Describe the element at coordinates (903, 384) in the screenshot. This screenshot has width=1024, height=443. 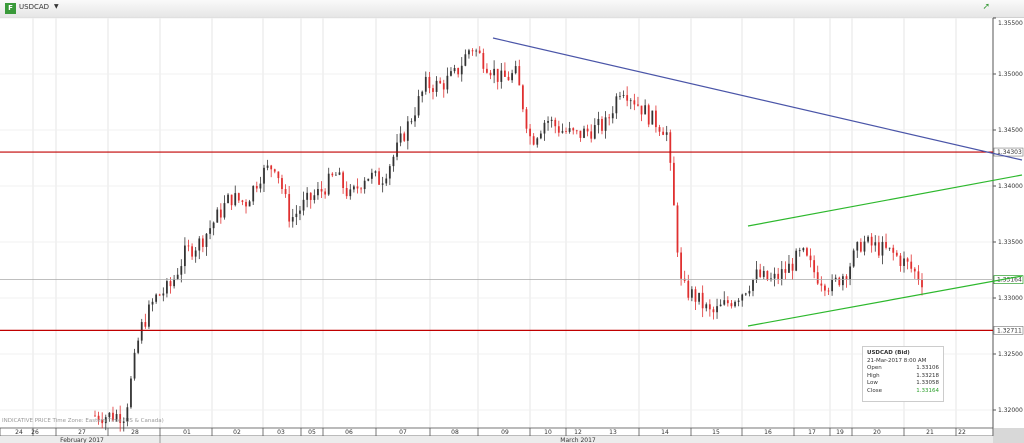
I see `info-row-low: Low 1.33058` at that location.